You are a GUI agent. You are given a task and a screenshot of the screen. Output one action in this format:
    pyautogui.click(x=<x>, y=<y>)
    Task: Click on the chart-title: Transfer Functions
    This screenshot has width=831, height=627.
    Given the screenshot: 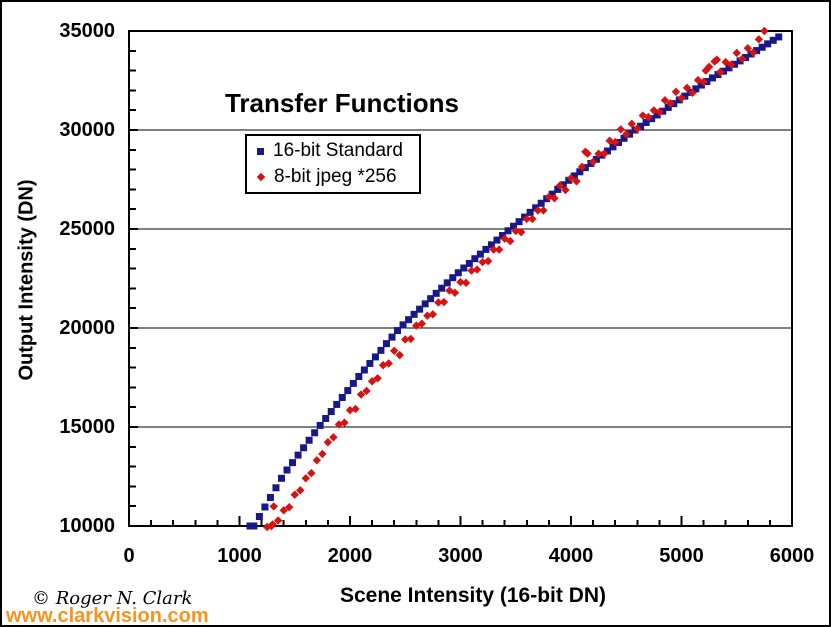 What is the action you would take?
    pyautogui.click(x=342, y=103)
    